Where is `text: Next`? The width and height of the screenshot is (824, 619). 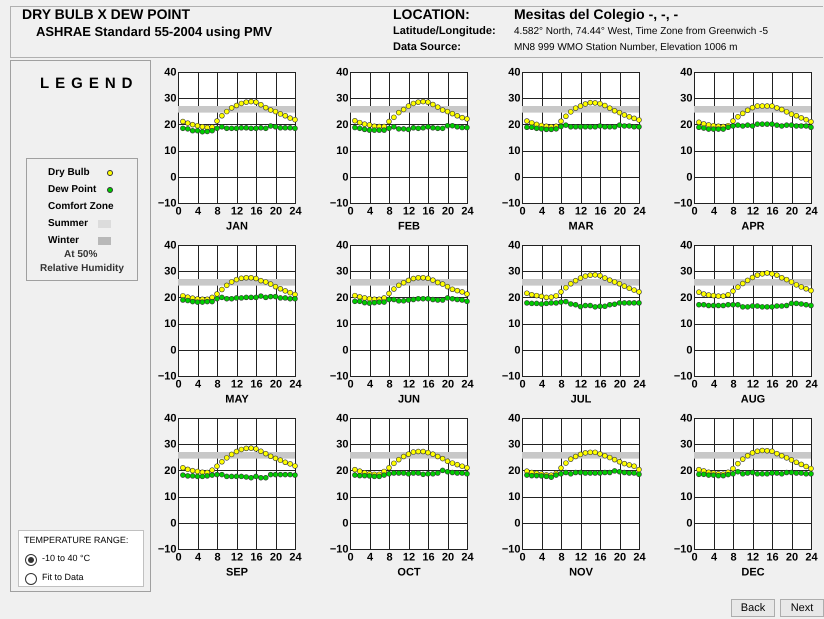
text: Next is located at coordinates (802, 608).